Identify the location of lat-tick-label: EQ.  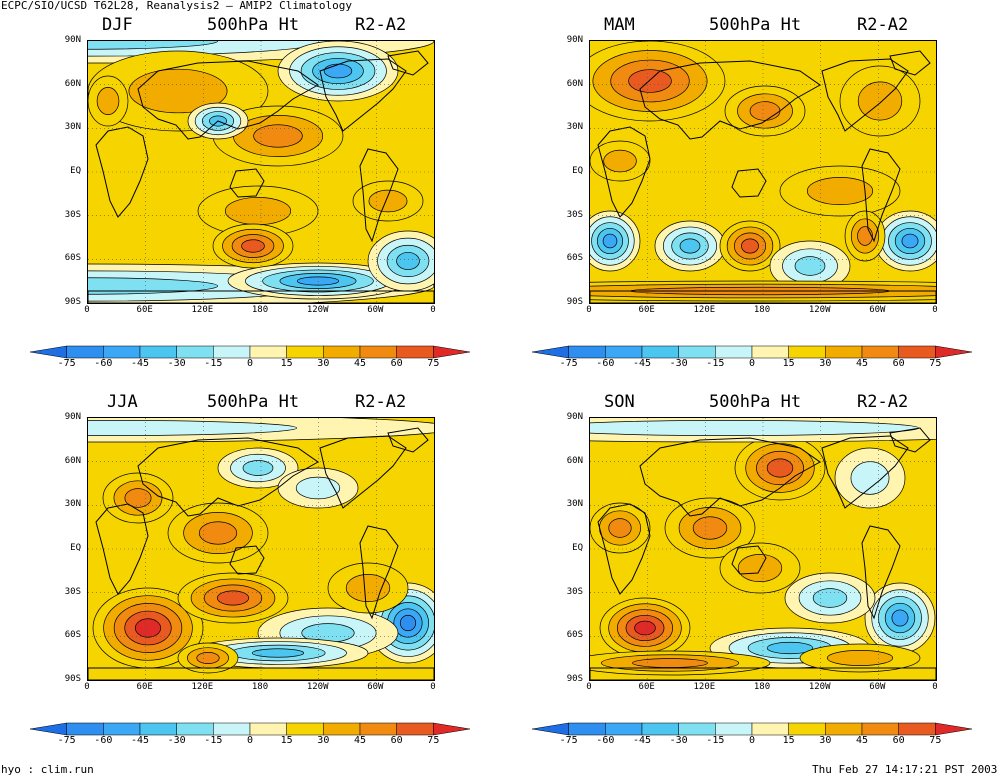
(577, 548).